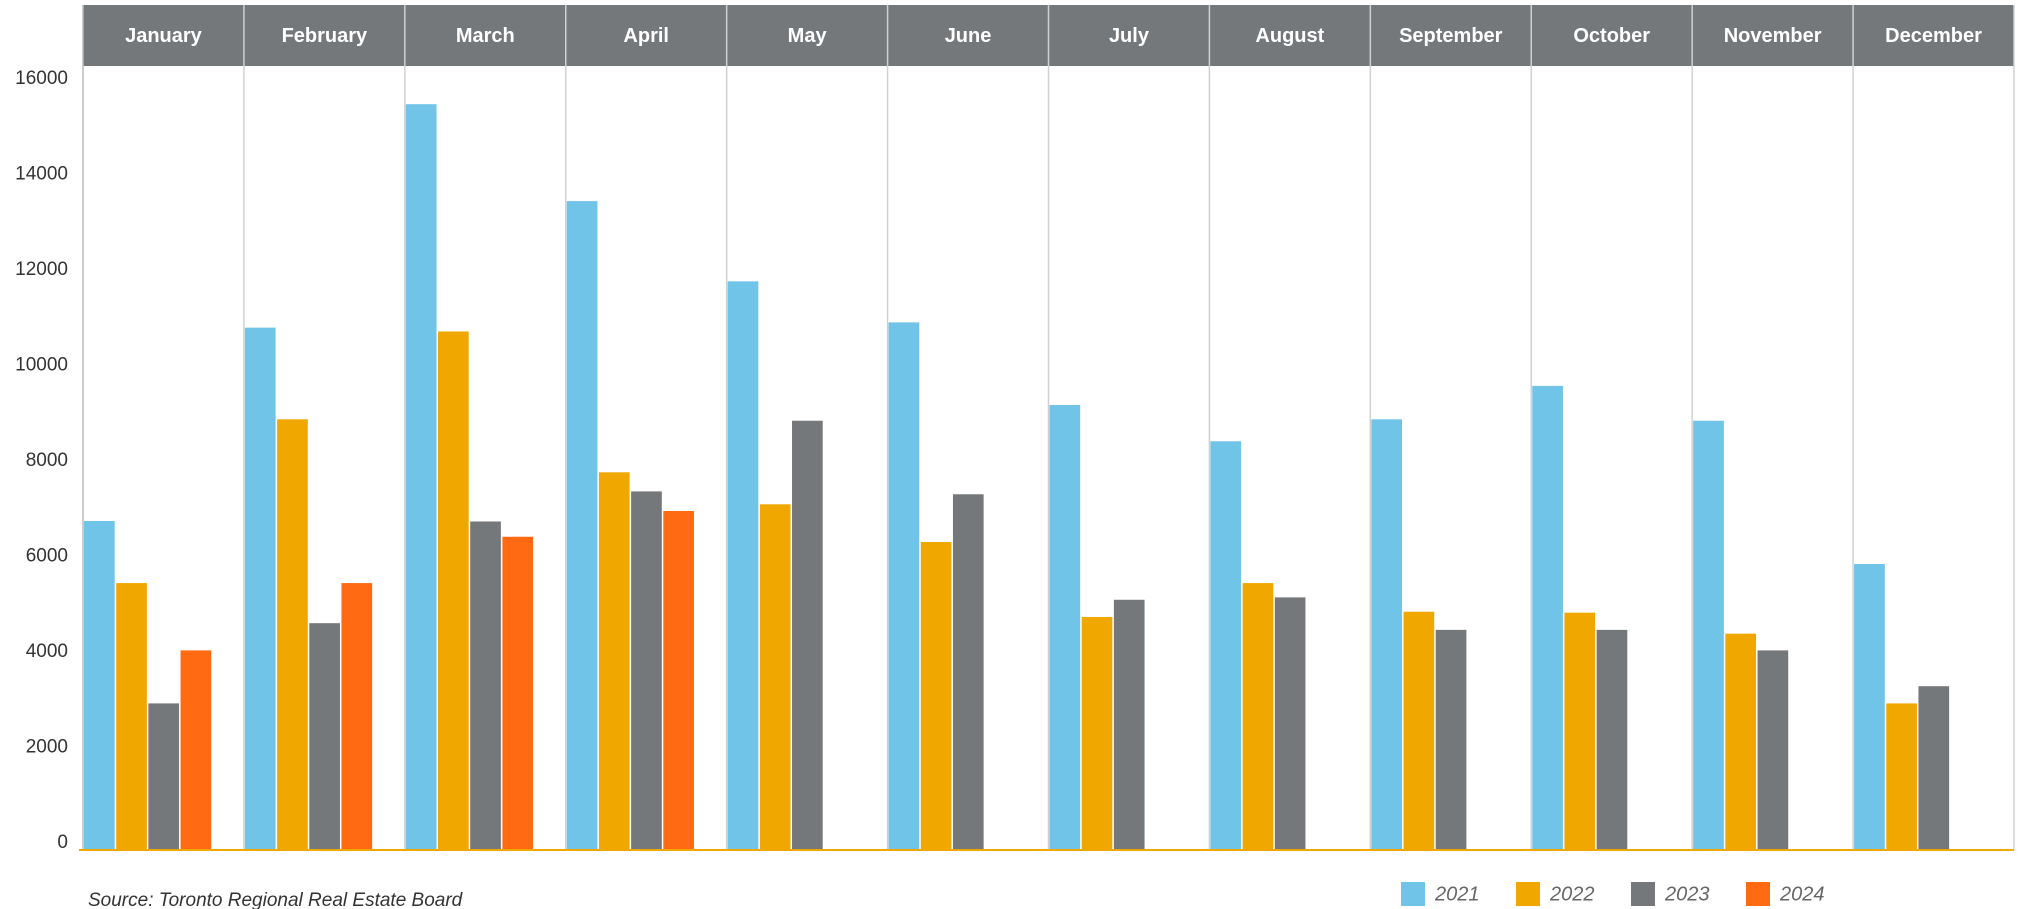 The image size is (2024, 909). I want to click on x-tick-label: October, so click(1611, 36).